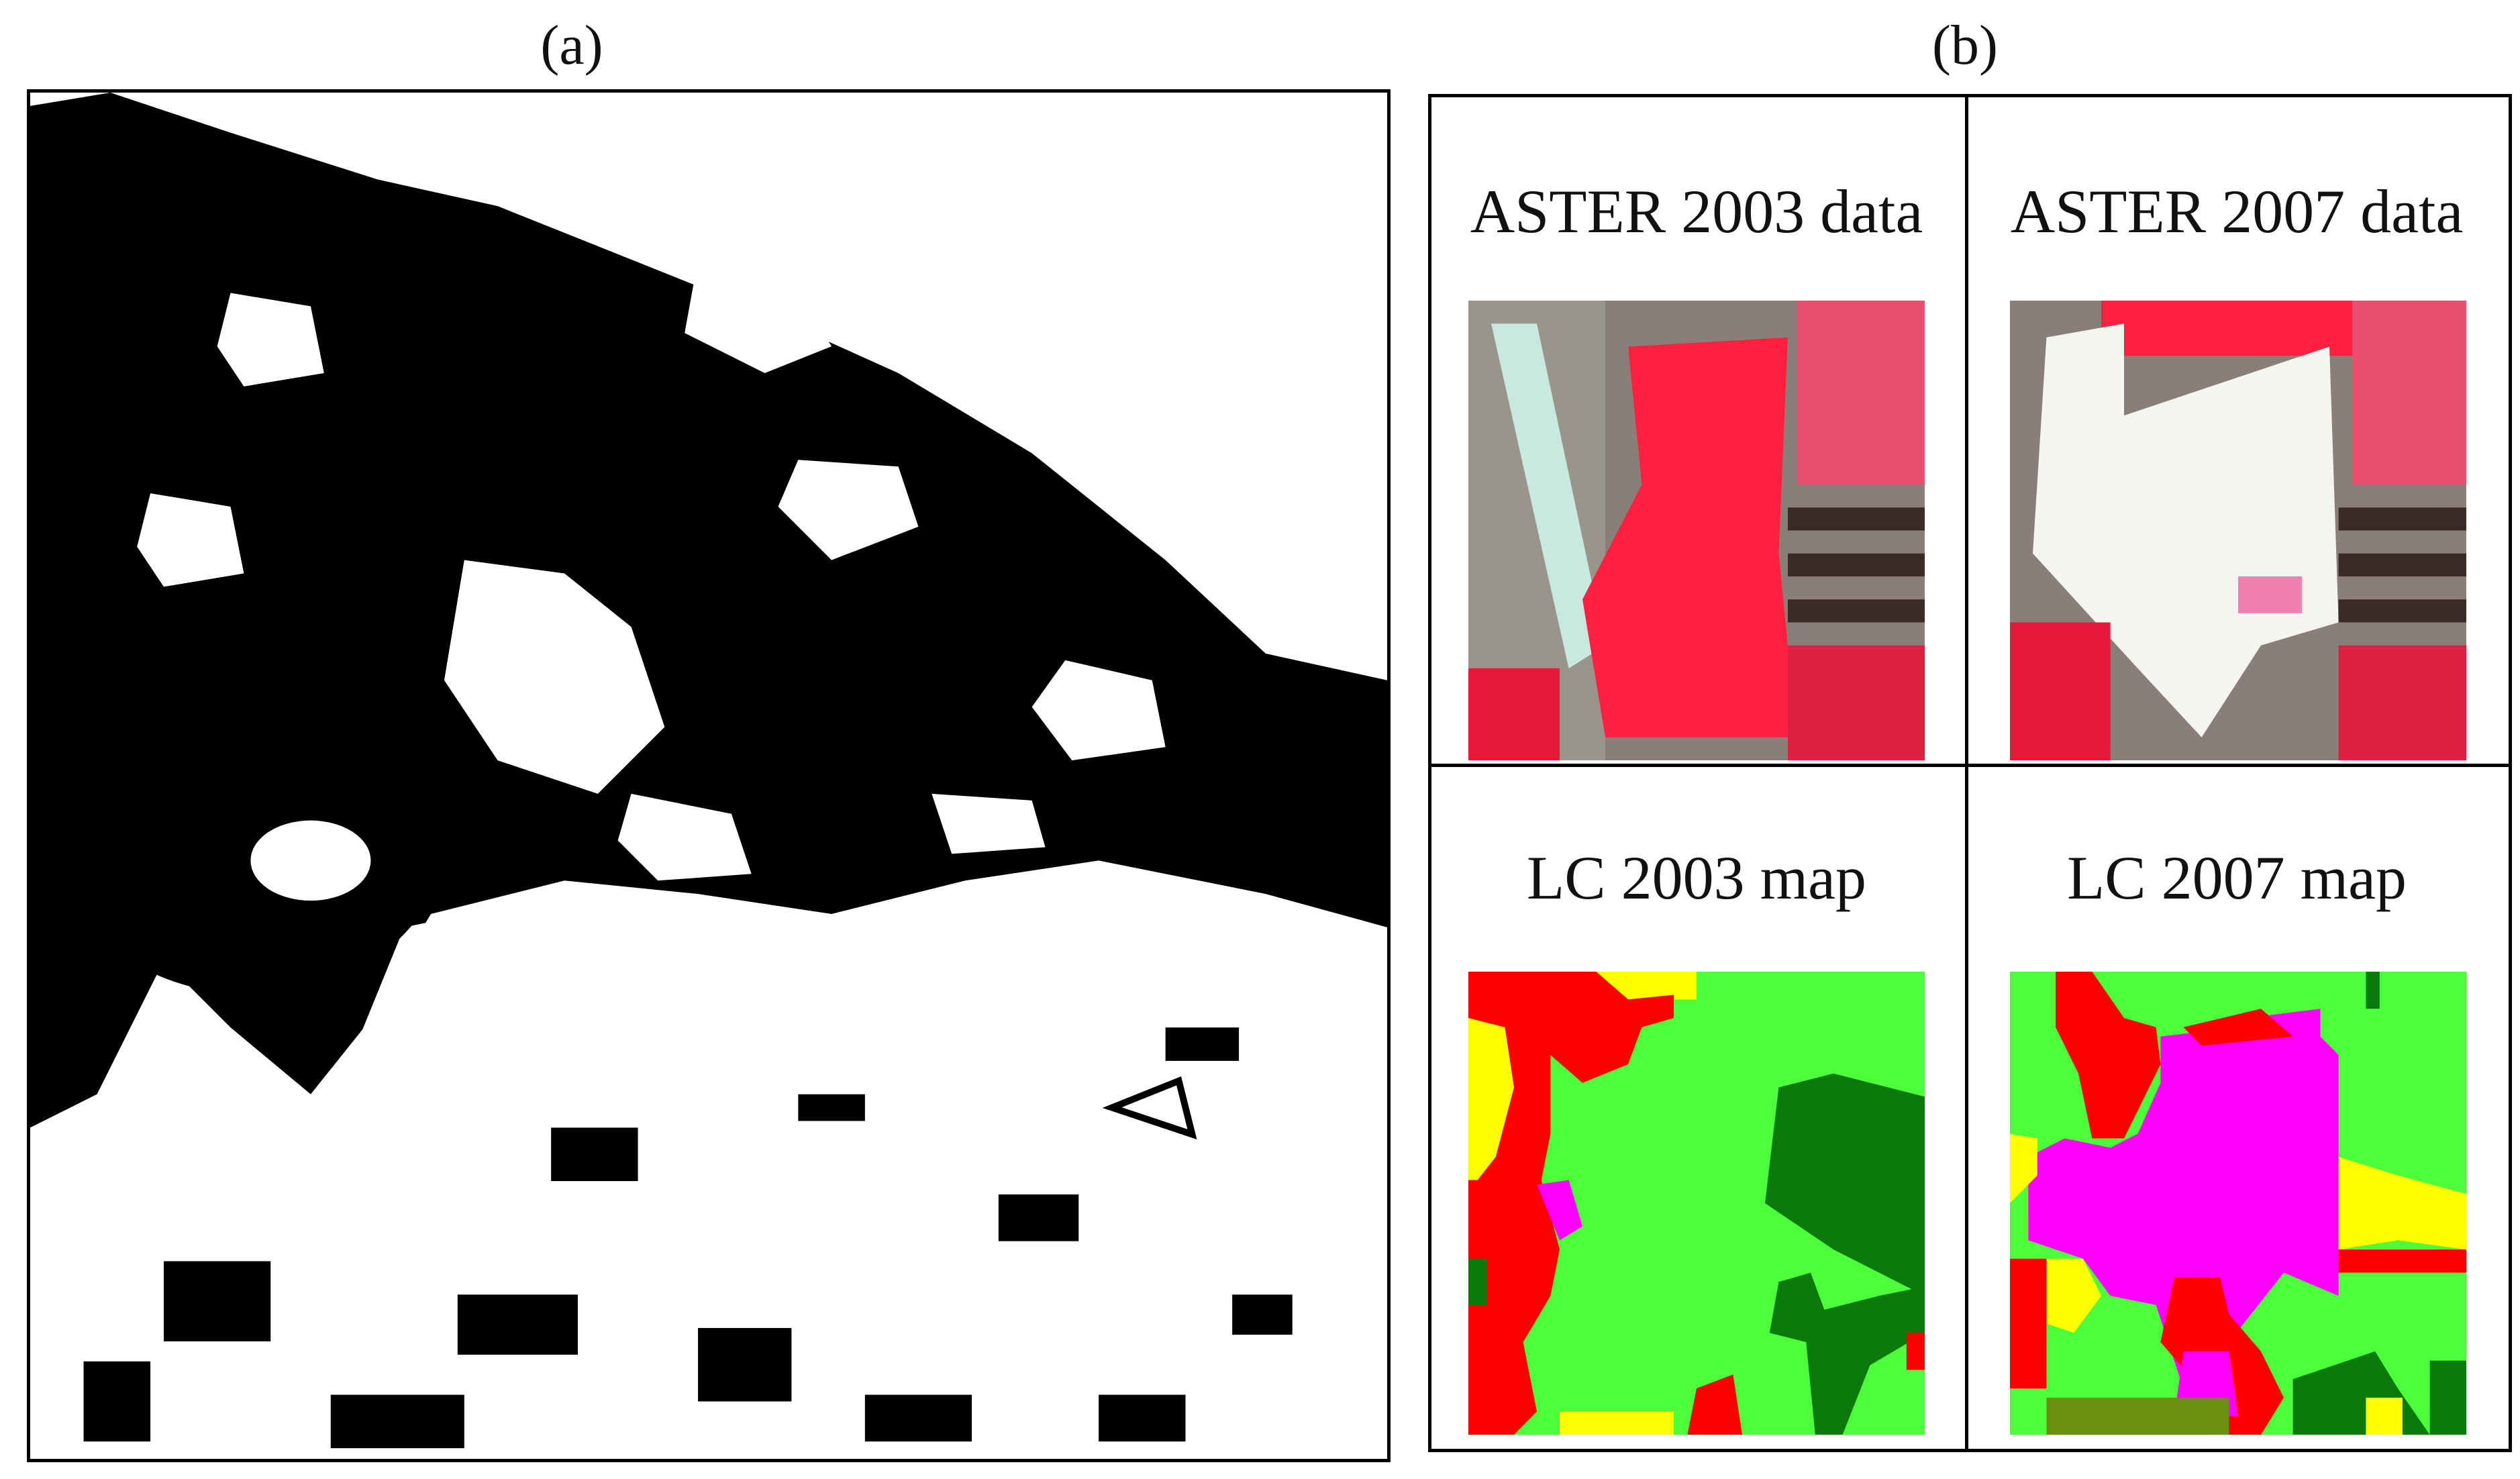  What do you see at coordinates (1966, 773) in the screenshot?
I see `grid-vertical-divider` at bounding box center [1966, 773].